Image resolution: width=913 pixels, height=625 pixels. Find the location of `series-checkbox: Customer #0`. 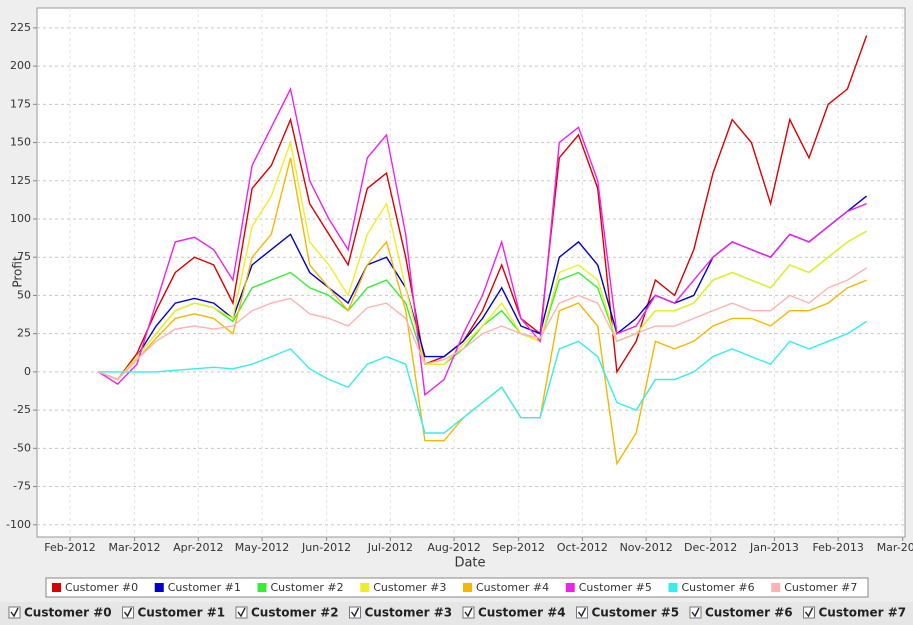

series-checkbox: Customer #0 is located at coordinates (60, 613).